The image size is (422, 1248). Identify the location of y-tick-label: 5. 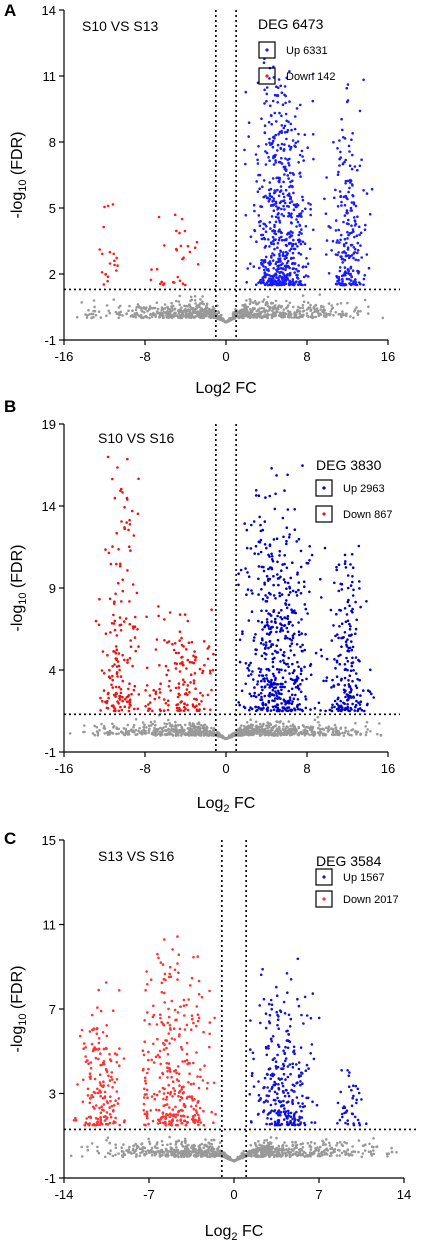
(52, 208).